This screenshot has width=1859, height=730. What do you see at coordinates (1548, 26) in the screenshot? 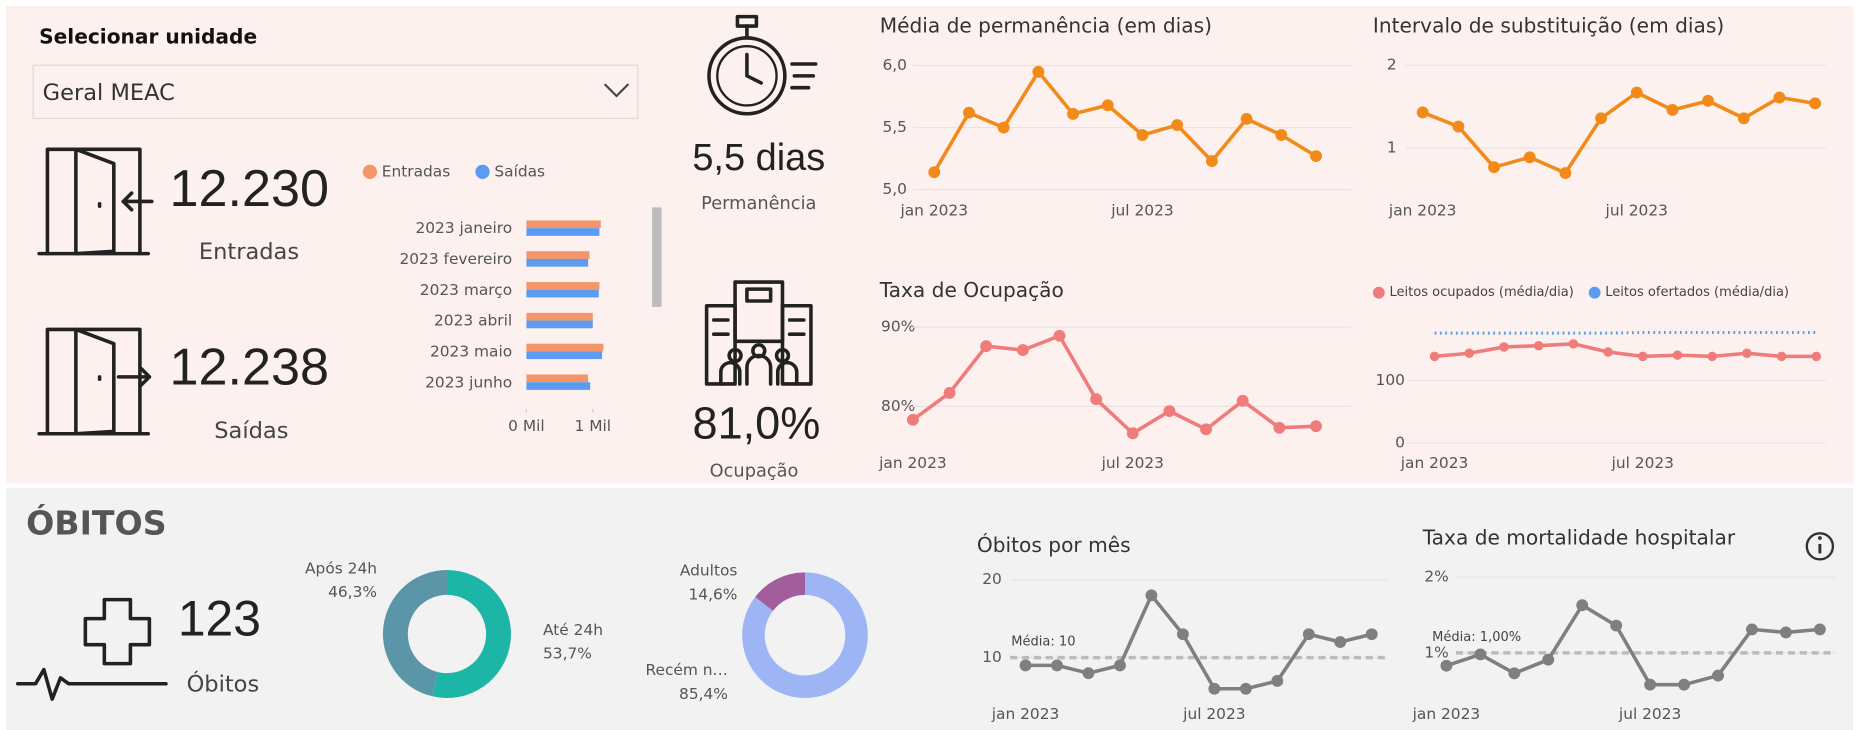
I see `chart-title: Intervalo de substituição (em dias)` at bounding box center [1548, 26].